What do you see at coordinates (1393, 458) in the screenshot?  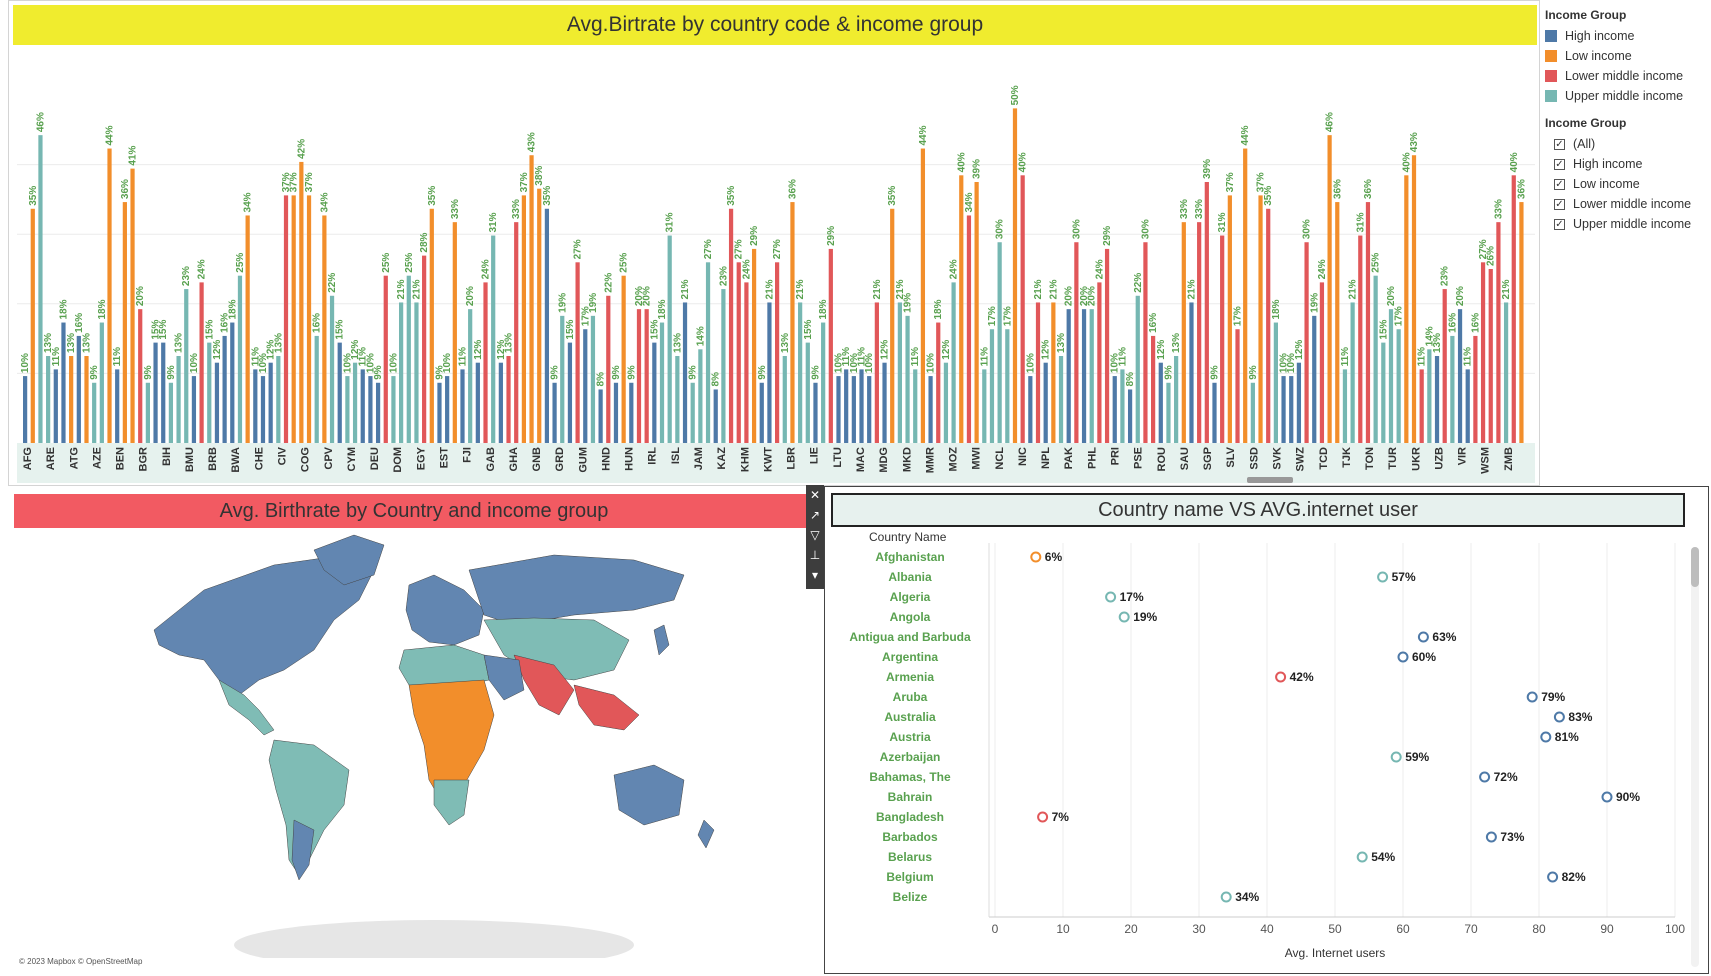 I see `x-tick-label: TUR` at bounding box center [1393, 458].